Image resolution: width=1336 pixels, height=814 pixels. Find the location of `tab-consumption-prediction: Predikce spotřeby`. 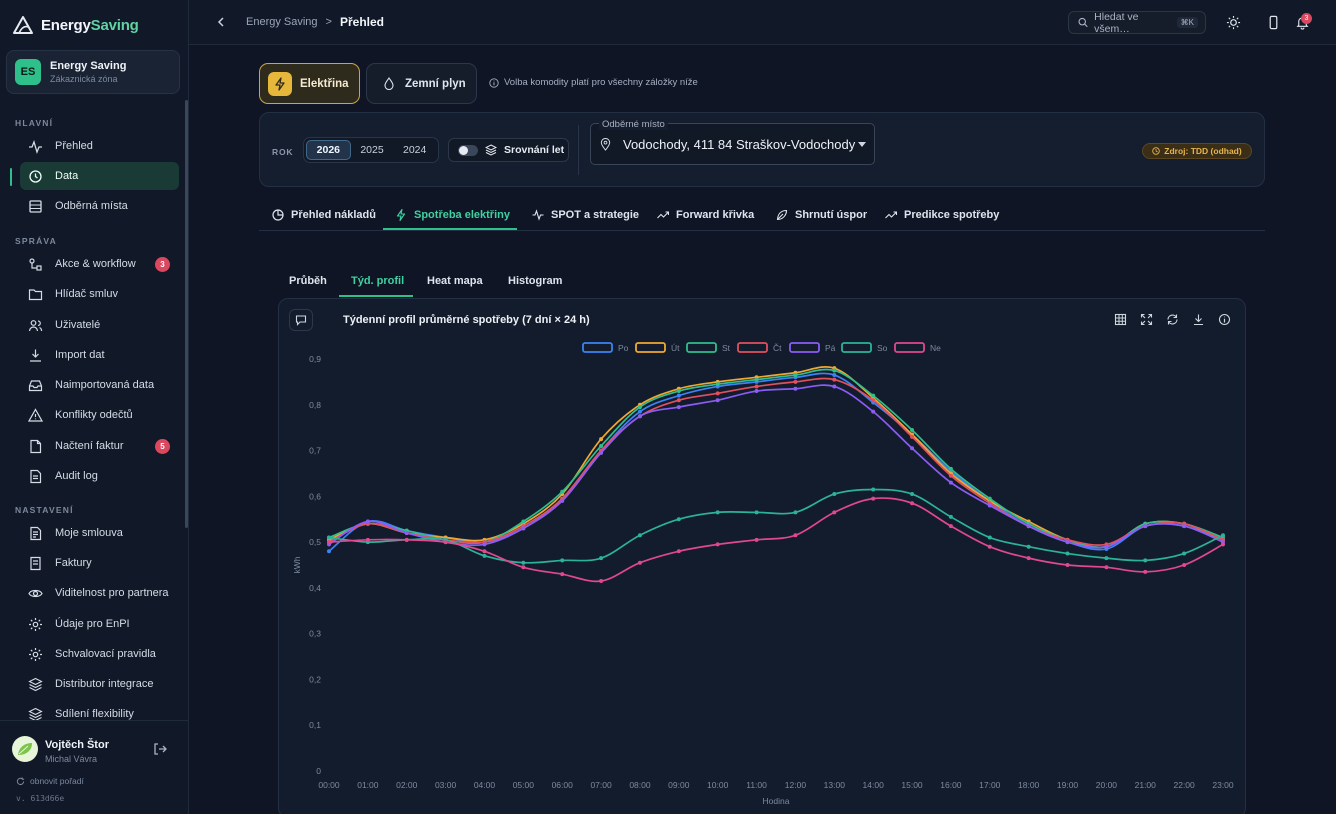

tab-consumption-prediction: Predikce spotřeby is located at coordinates (942, 214).